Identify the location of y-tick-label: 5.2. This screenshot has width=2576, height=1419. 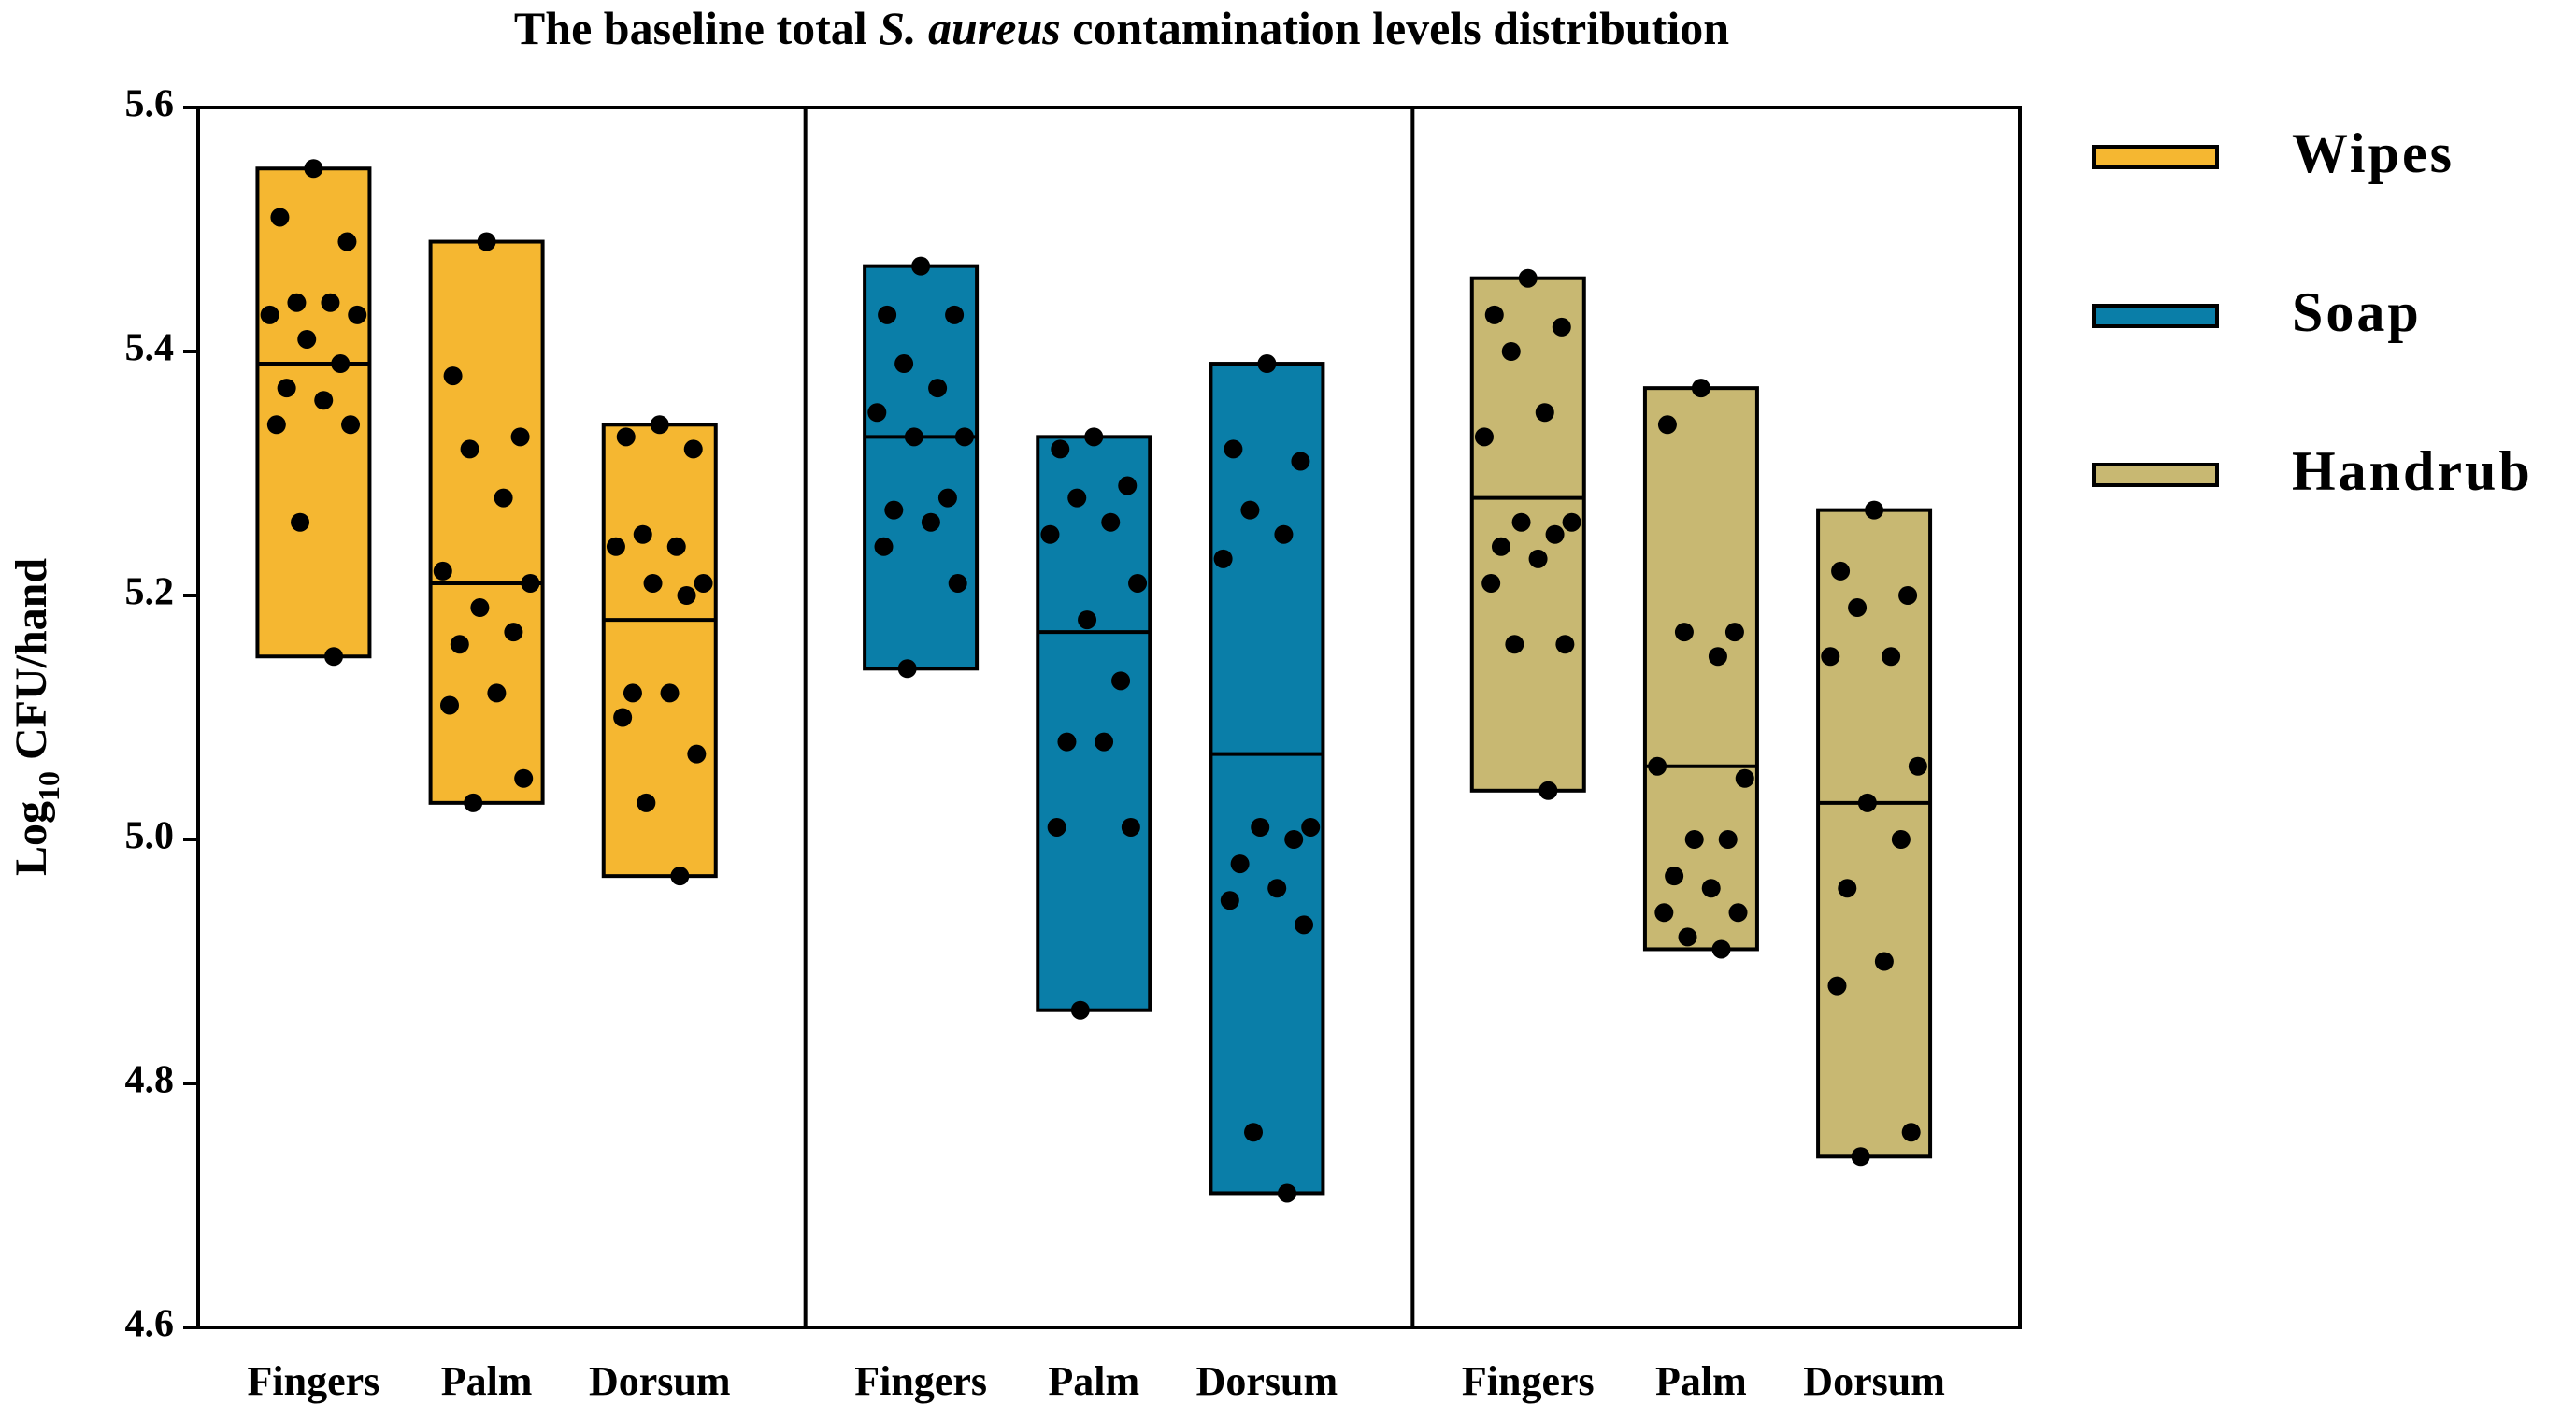
(150, 592).